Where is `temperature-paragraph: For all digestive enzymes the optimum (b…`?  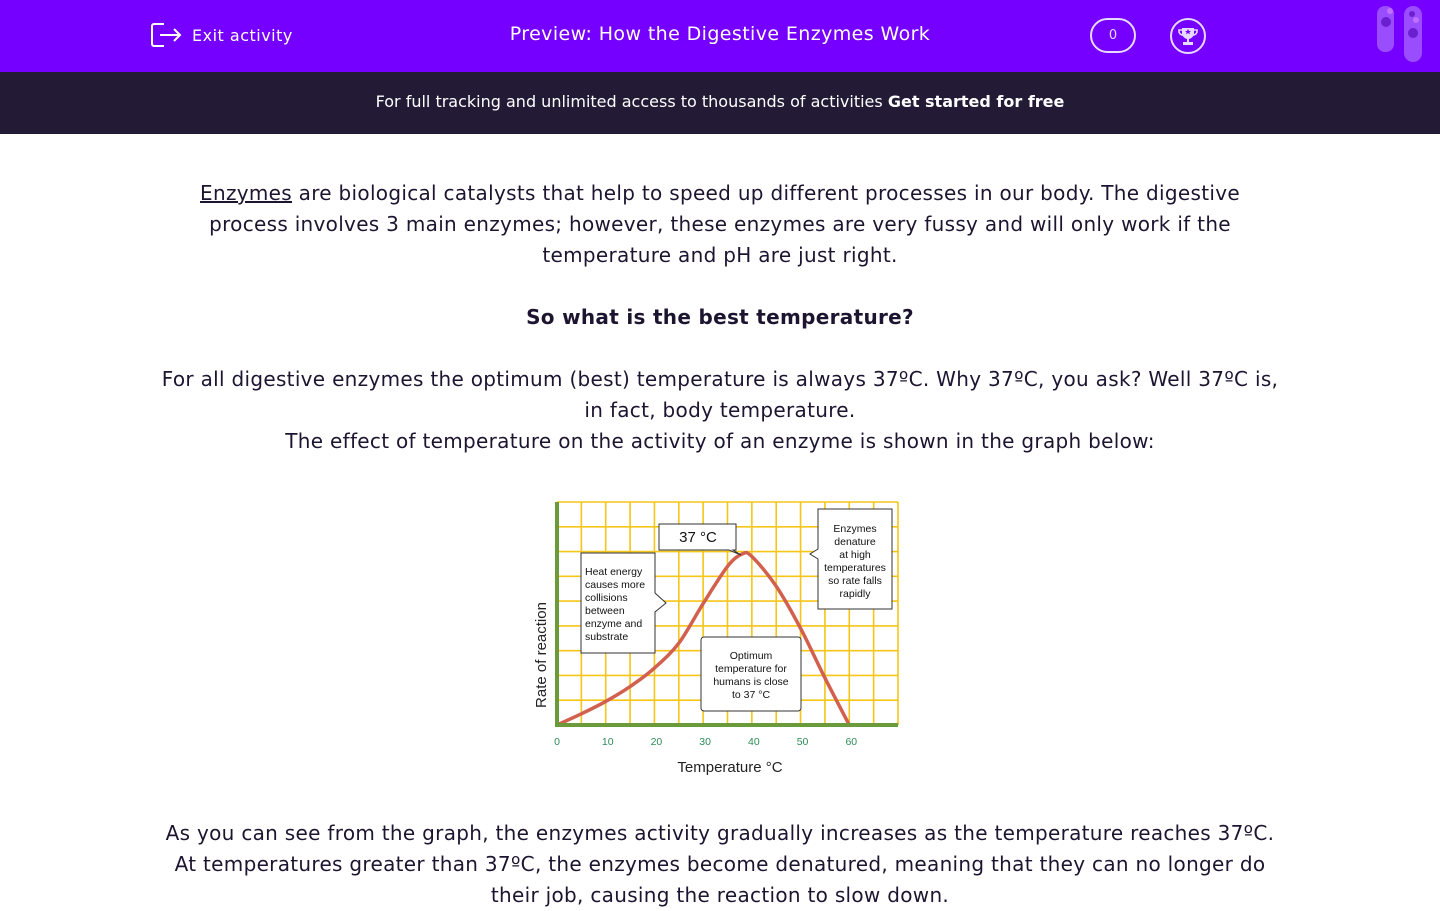 temperature-paragraph: For all digestive enzymes the optimum (b… is located at coordinates (720, 410).